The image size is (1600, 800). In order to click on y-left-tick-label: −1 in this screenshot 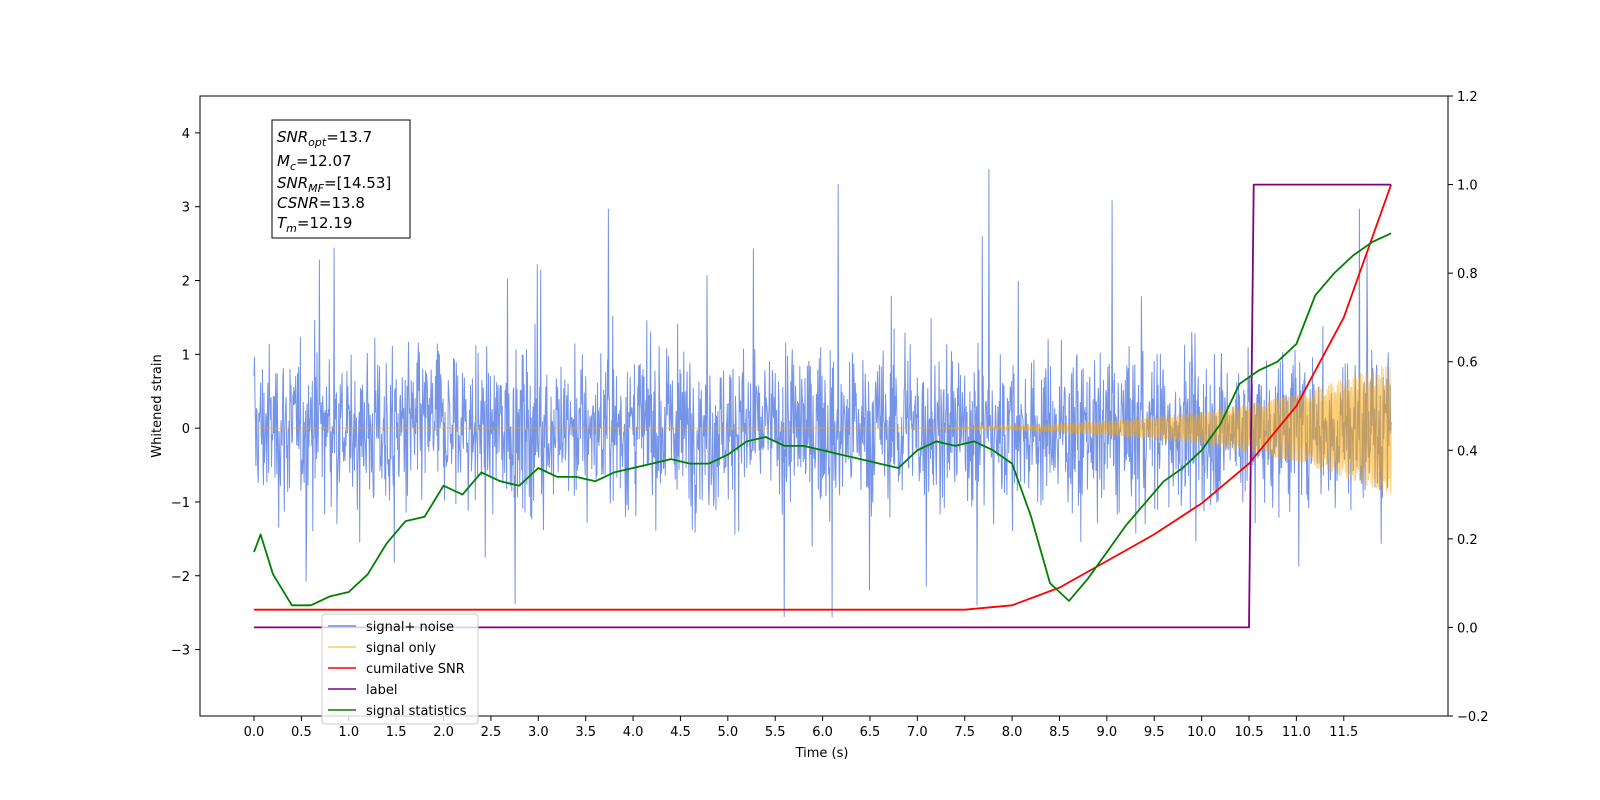, I will do `click(180, 503)`.